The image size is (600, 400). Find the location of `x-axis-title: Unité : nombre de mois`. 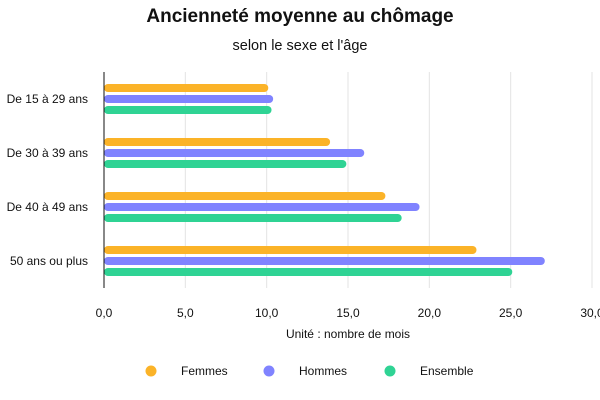

x-axis-title: Unité : nombre de mois is located at coordinates (348, 334).